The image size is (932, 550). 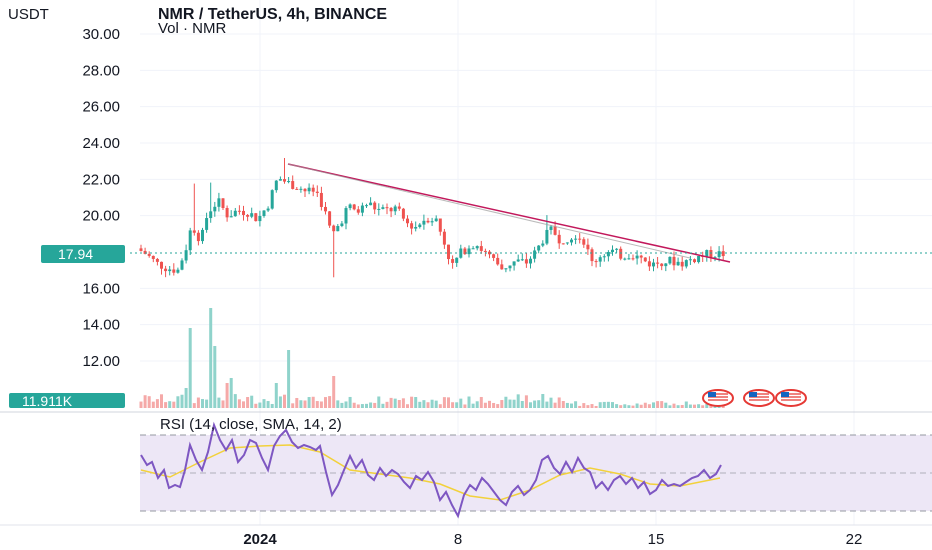 What do you see at coordinates (552, 539) in the screenshot?
I see `time-axis: 2024 8 15 22` at bounding box center [552, 539].